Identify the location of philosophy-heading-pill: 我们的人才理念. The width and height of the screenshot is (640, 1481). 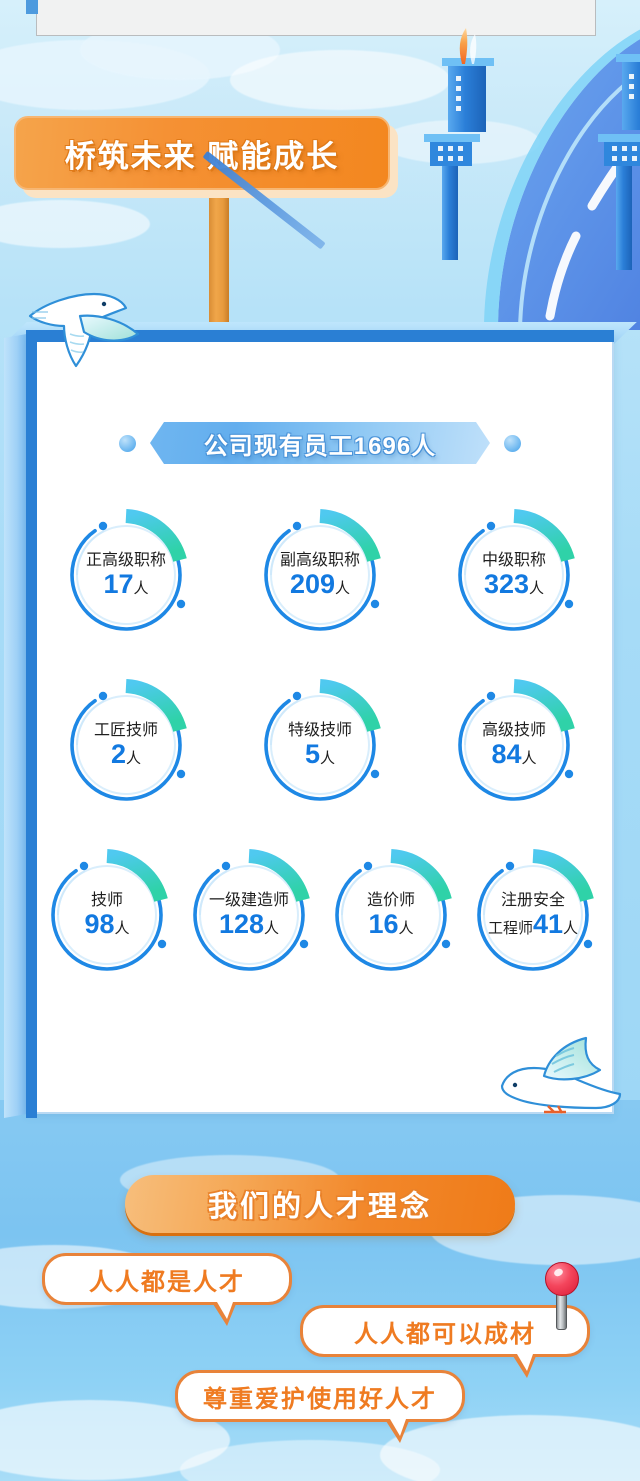
(320, 1204).